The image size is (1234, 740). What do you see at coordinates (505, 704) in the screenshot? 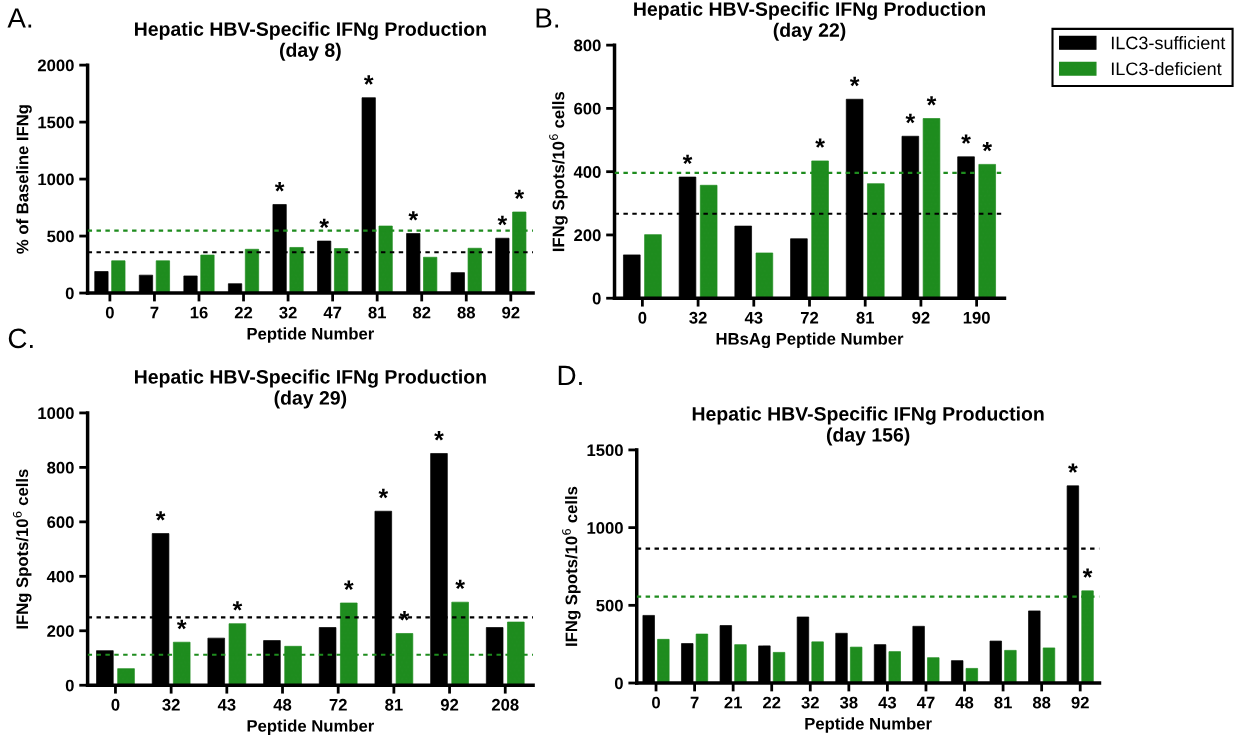
I see `x-tick-label: 208` at bounding box center [505, 704].